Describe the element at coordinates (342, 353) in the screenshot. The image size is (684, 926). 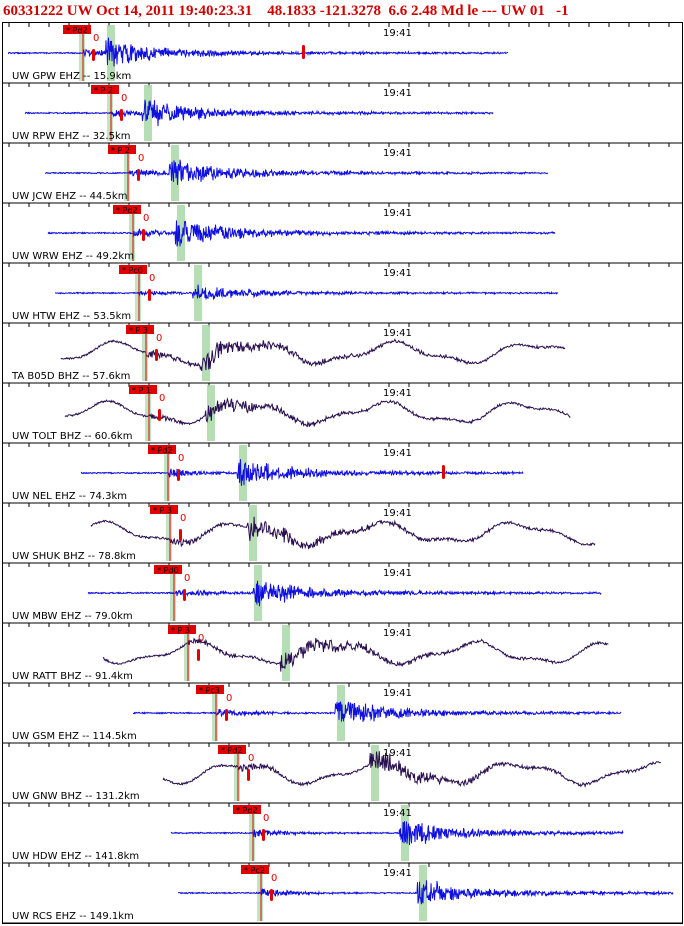
I see `trace-row: * P 3 0 19:41 TA B05D BHZ -- 57.6km` at that location.